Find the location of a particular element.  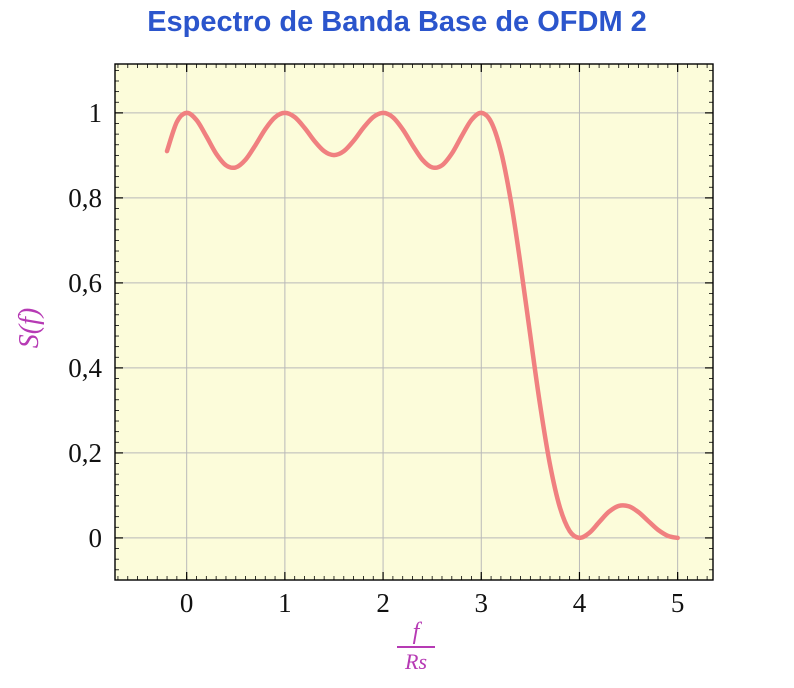

y-tick-label: 0,8 is located at coordinates (85, 198).